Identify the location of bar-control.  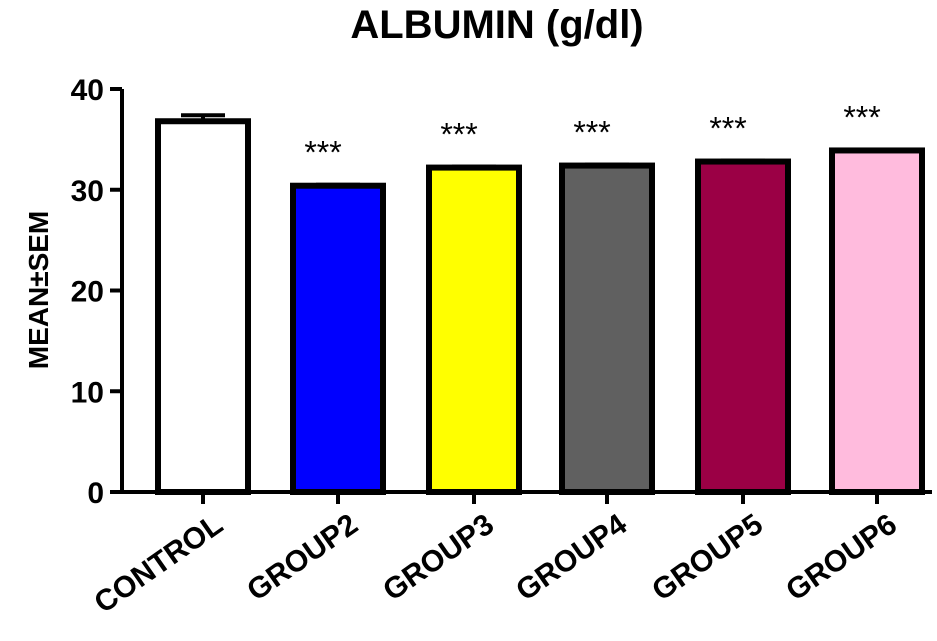
(203, 307).